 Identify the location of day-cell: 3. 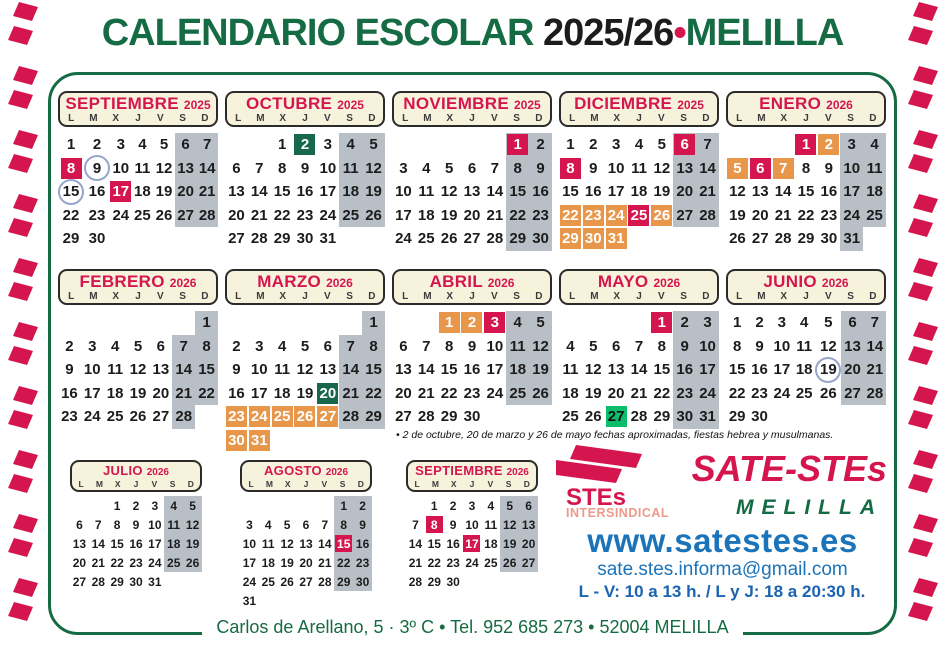
(403, 169).